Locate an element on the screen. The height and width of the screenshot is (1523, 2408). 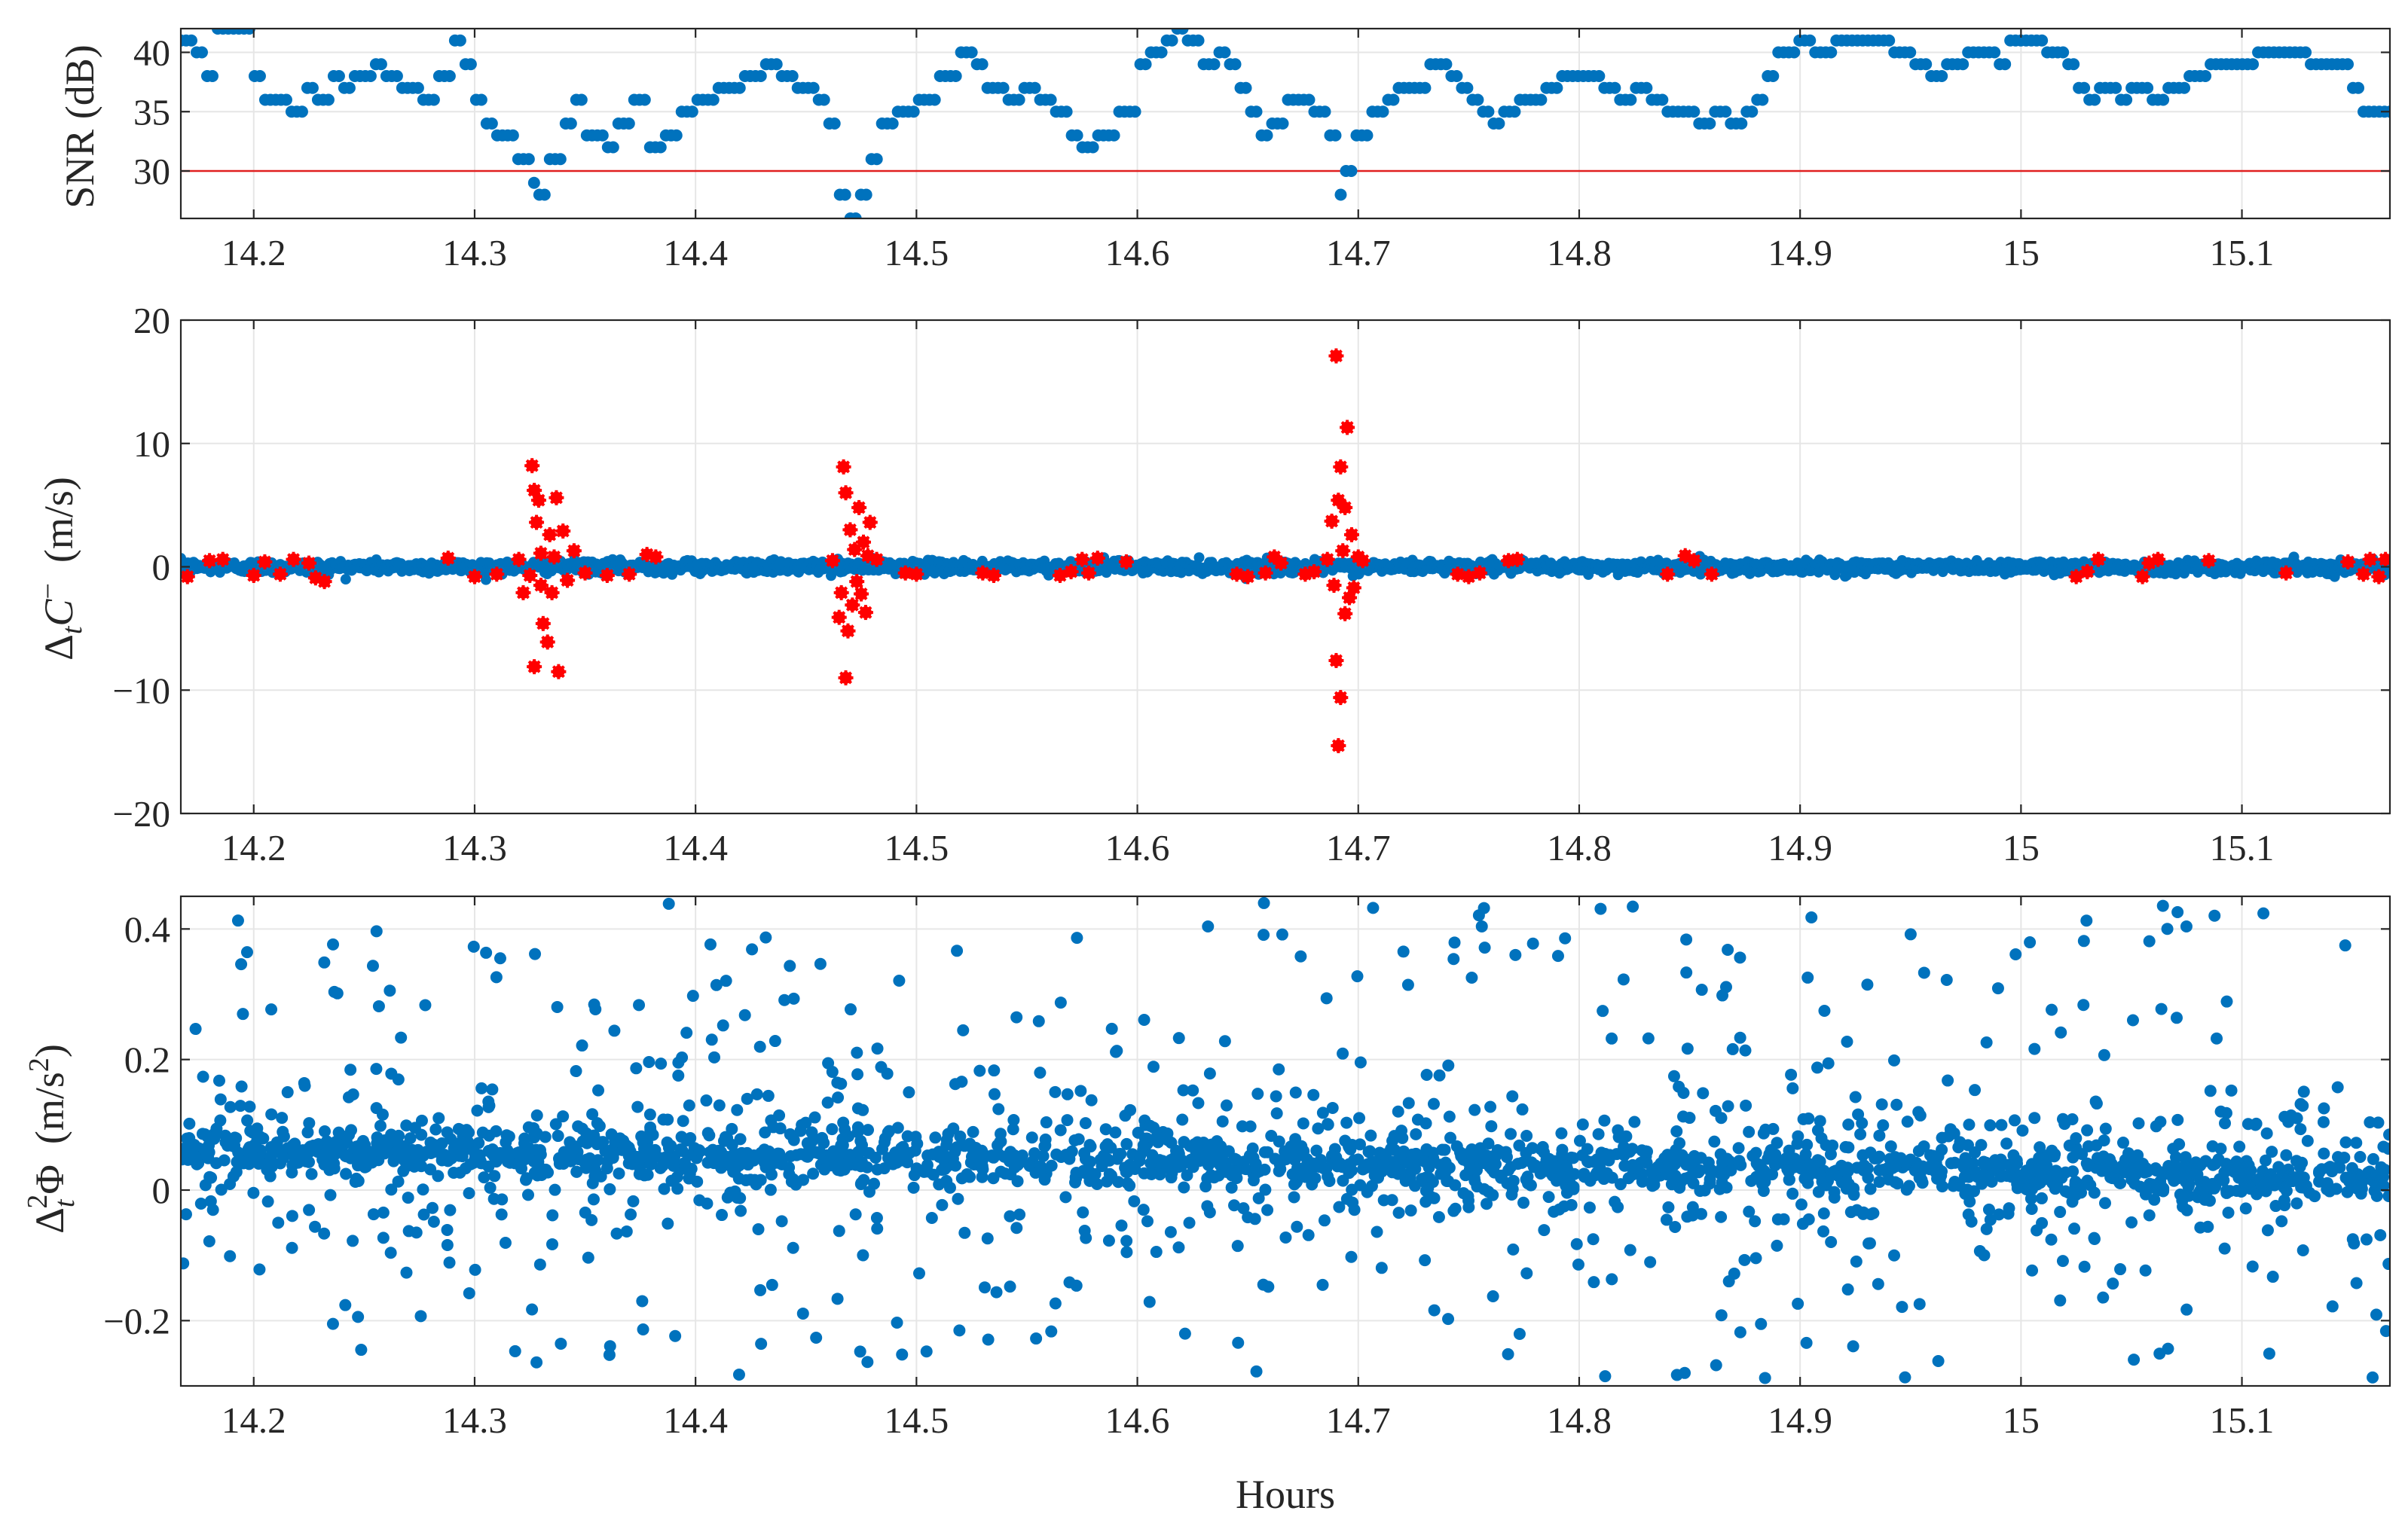
x-tick-label: 14.2 is located at coordinates (254, 253).